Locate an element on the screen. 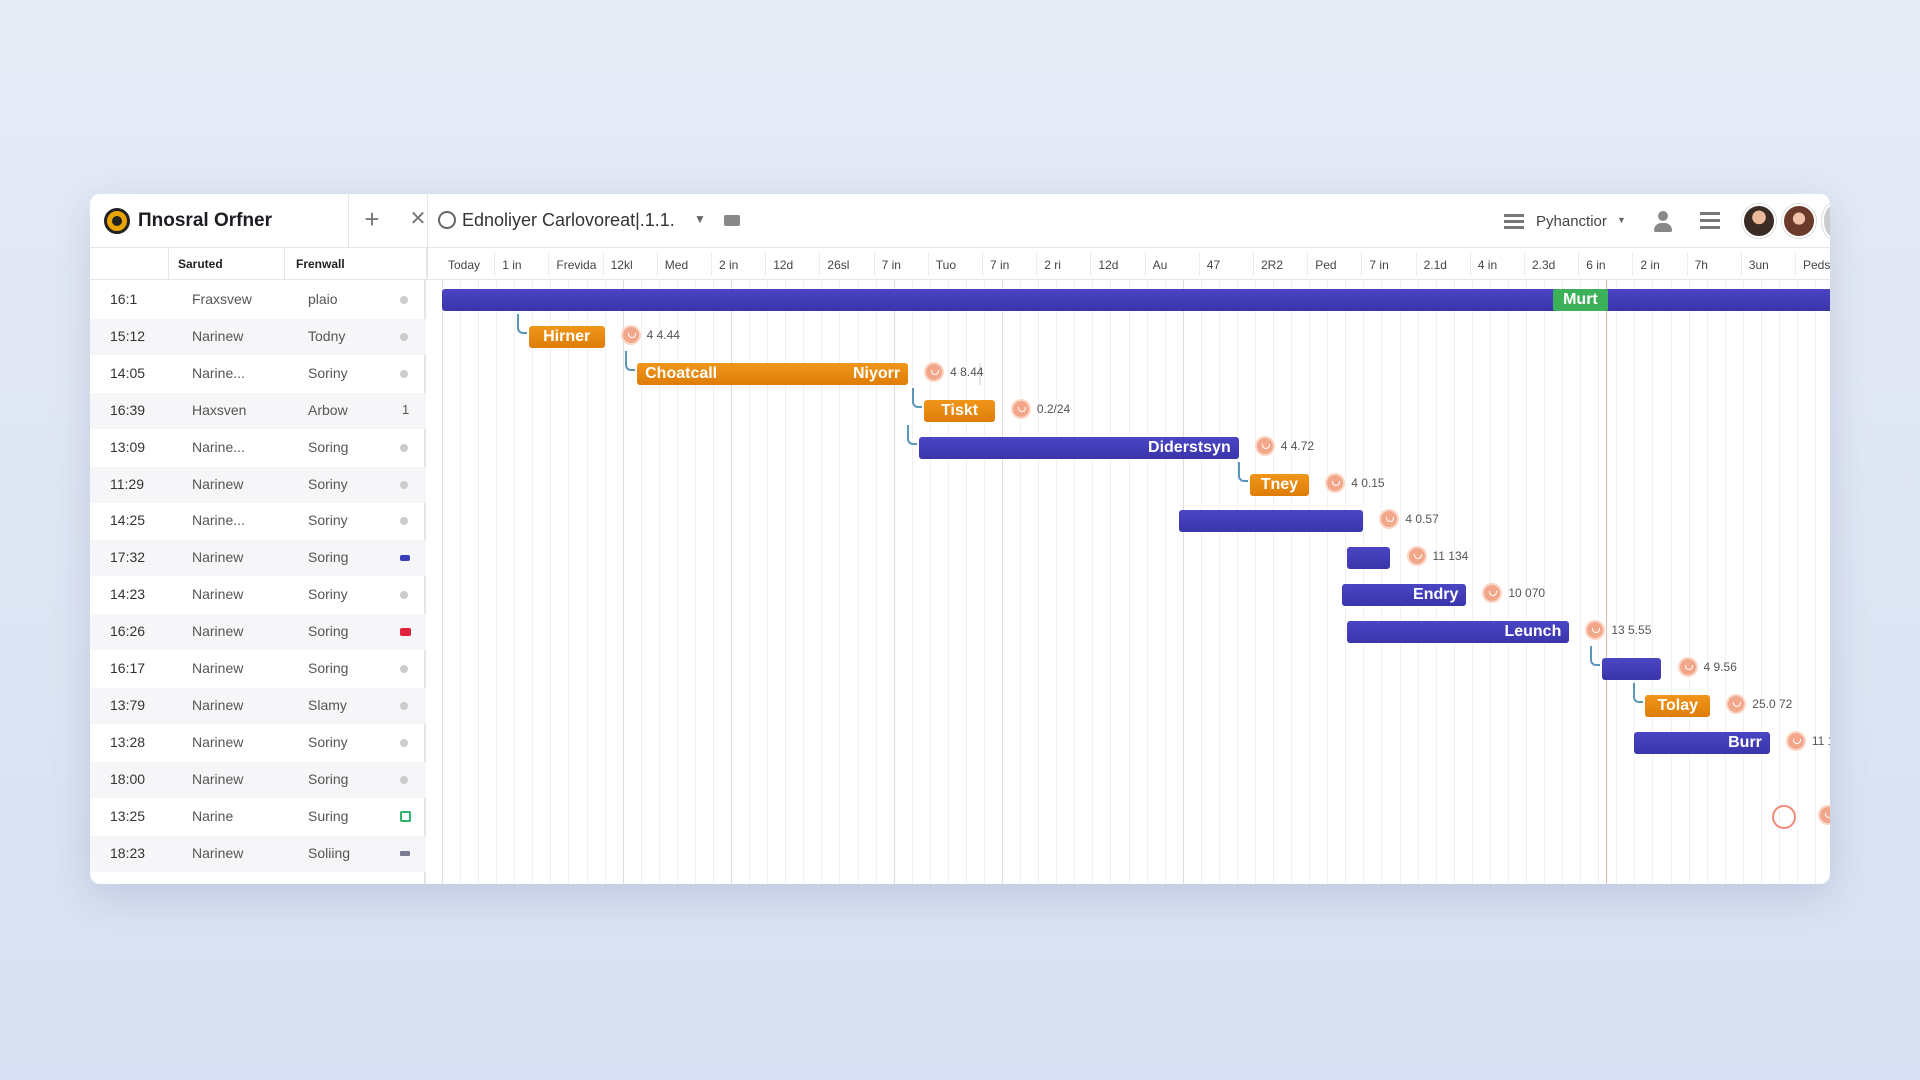  timeline-tick-label: Au is located at coordinates (1160, 265).